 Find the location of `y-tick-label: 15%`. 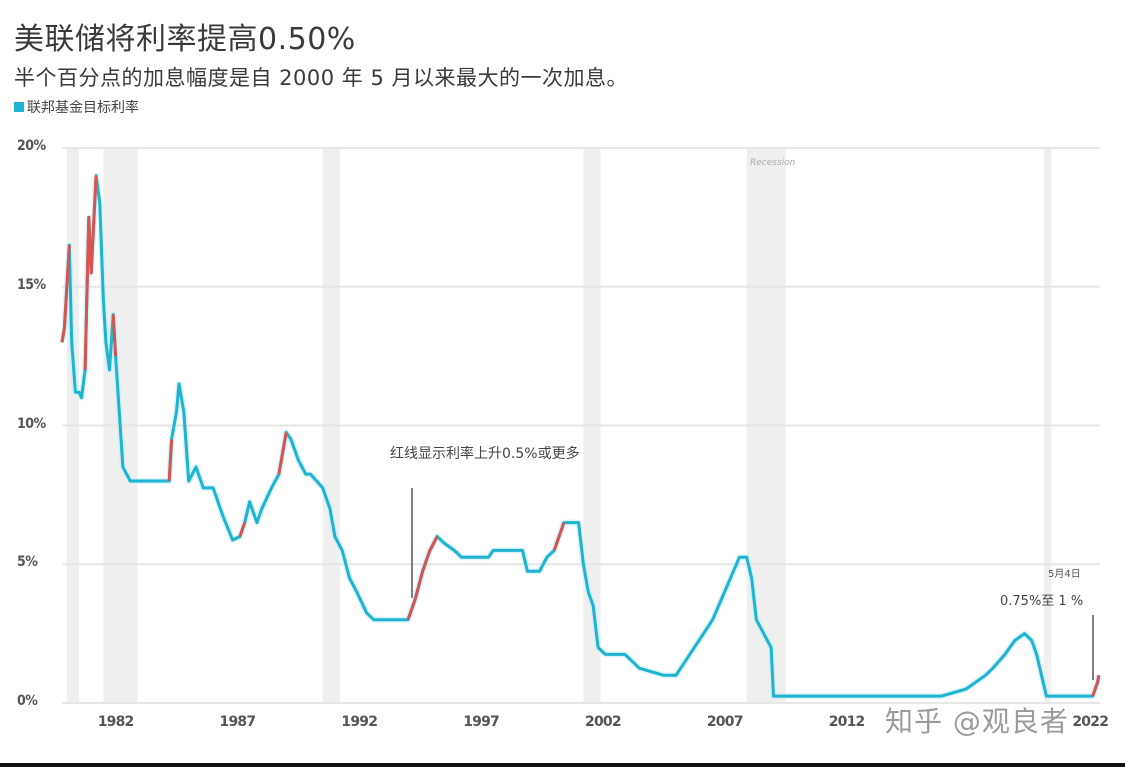

y-tick-label: 15% is located at coordinates (31, 284).